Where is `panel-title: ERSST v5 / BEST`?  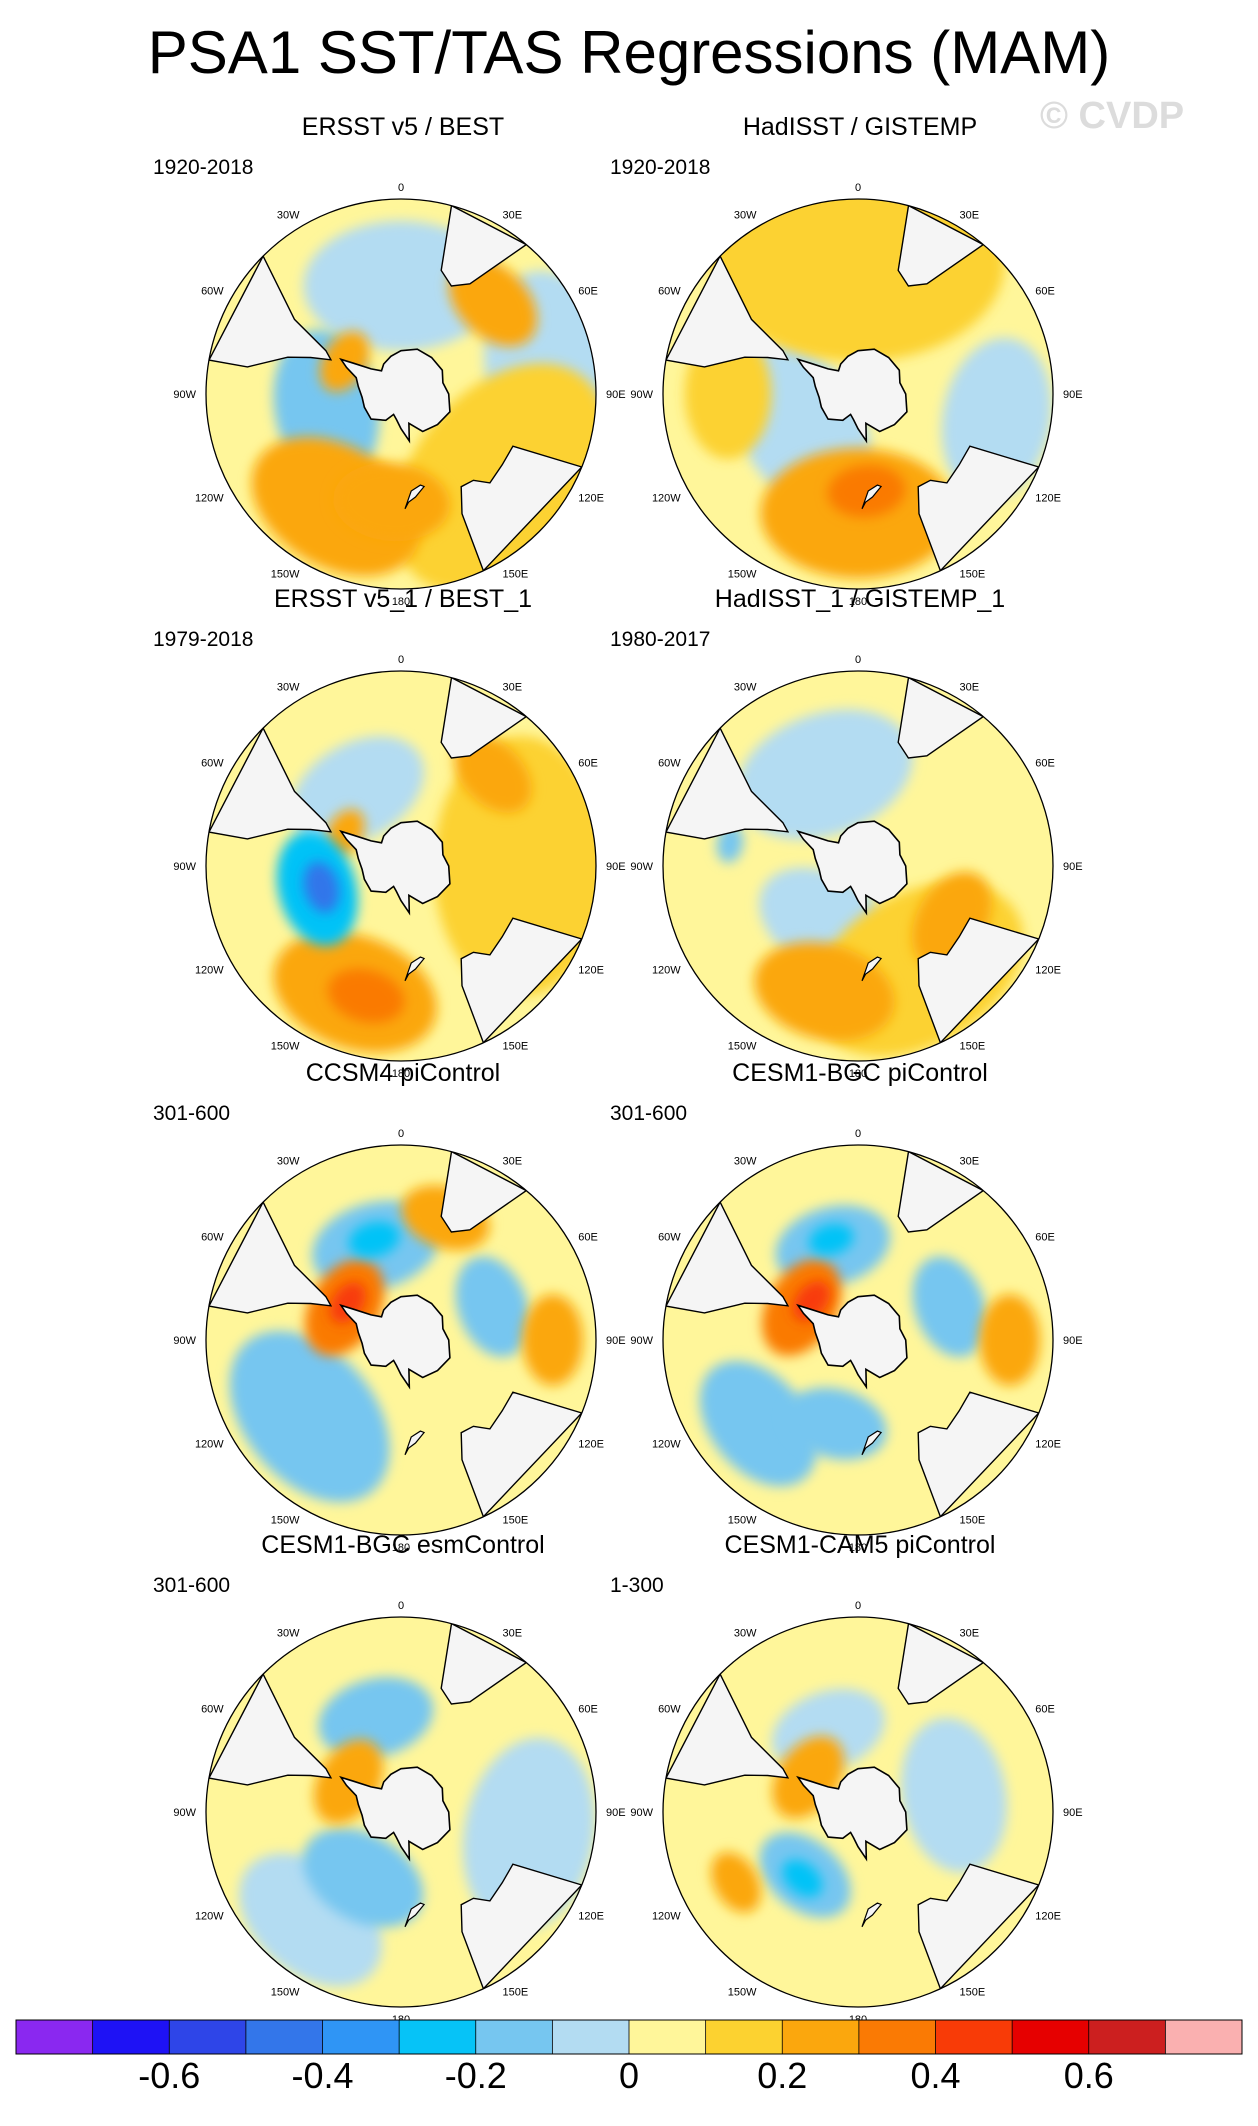
panel-title: ERSST v5 / BEST is located at coordinates (403, 127).